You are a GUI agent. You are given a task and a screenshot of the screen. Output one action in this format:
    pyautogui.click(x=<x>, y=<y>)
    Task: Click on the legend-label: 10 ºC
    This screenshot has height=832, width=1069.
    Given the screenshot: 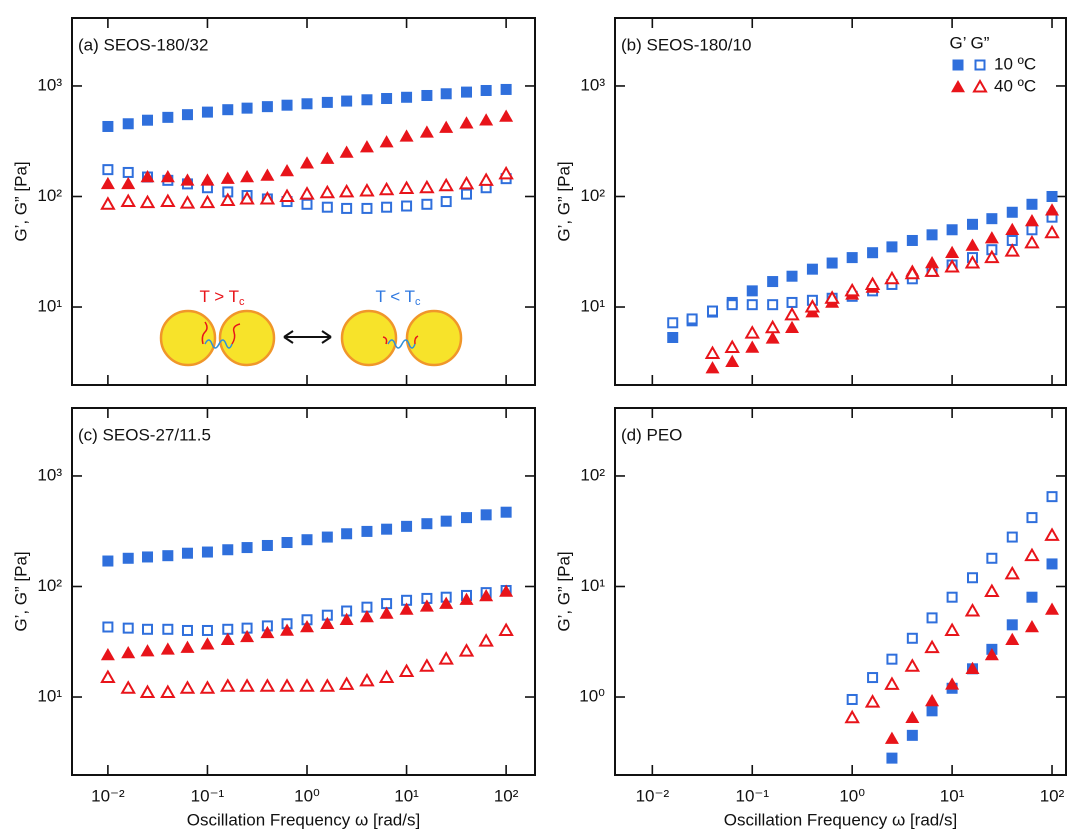 What is the action you would take?
    pyautogui.click(x=1015, y=63)
    